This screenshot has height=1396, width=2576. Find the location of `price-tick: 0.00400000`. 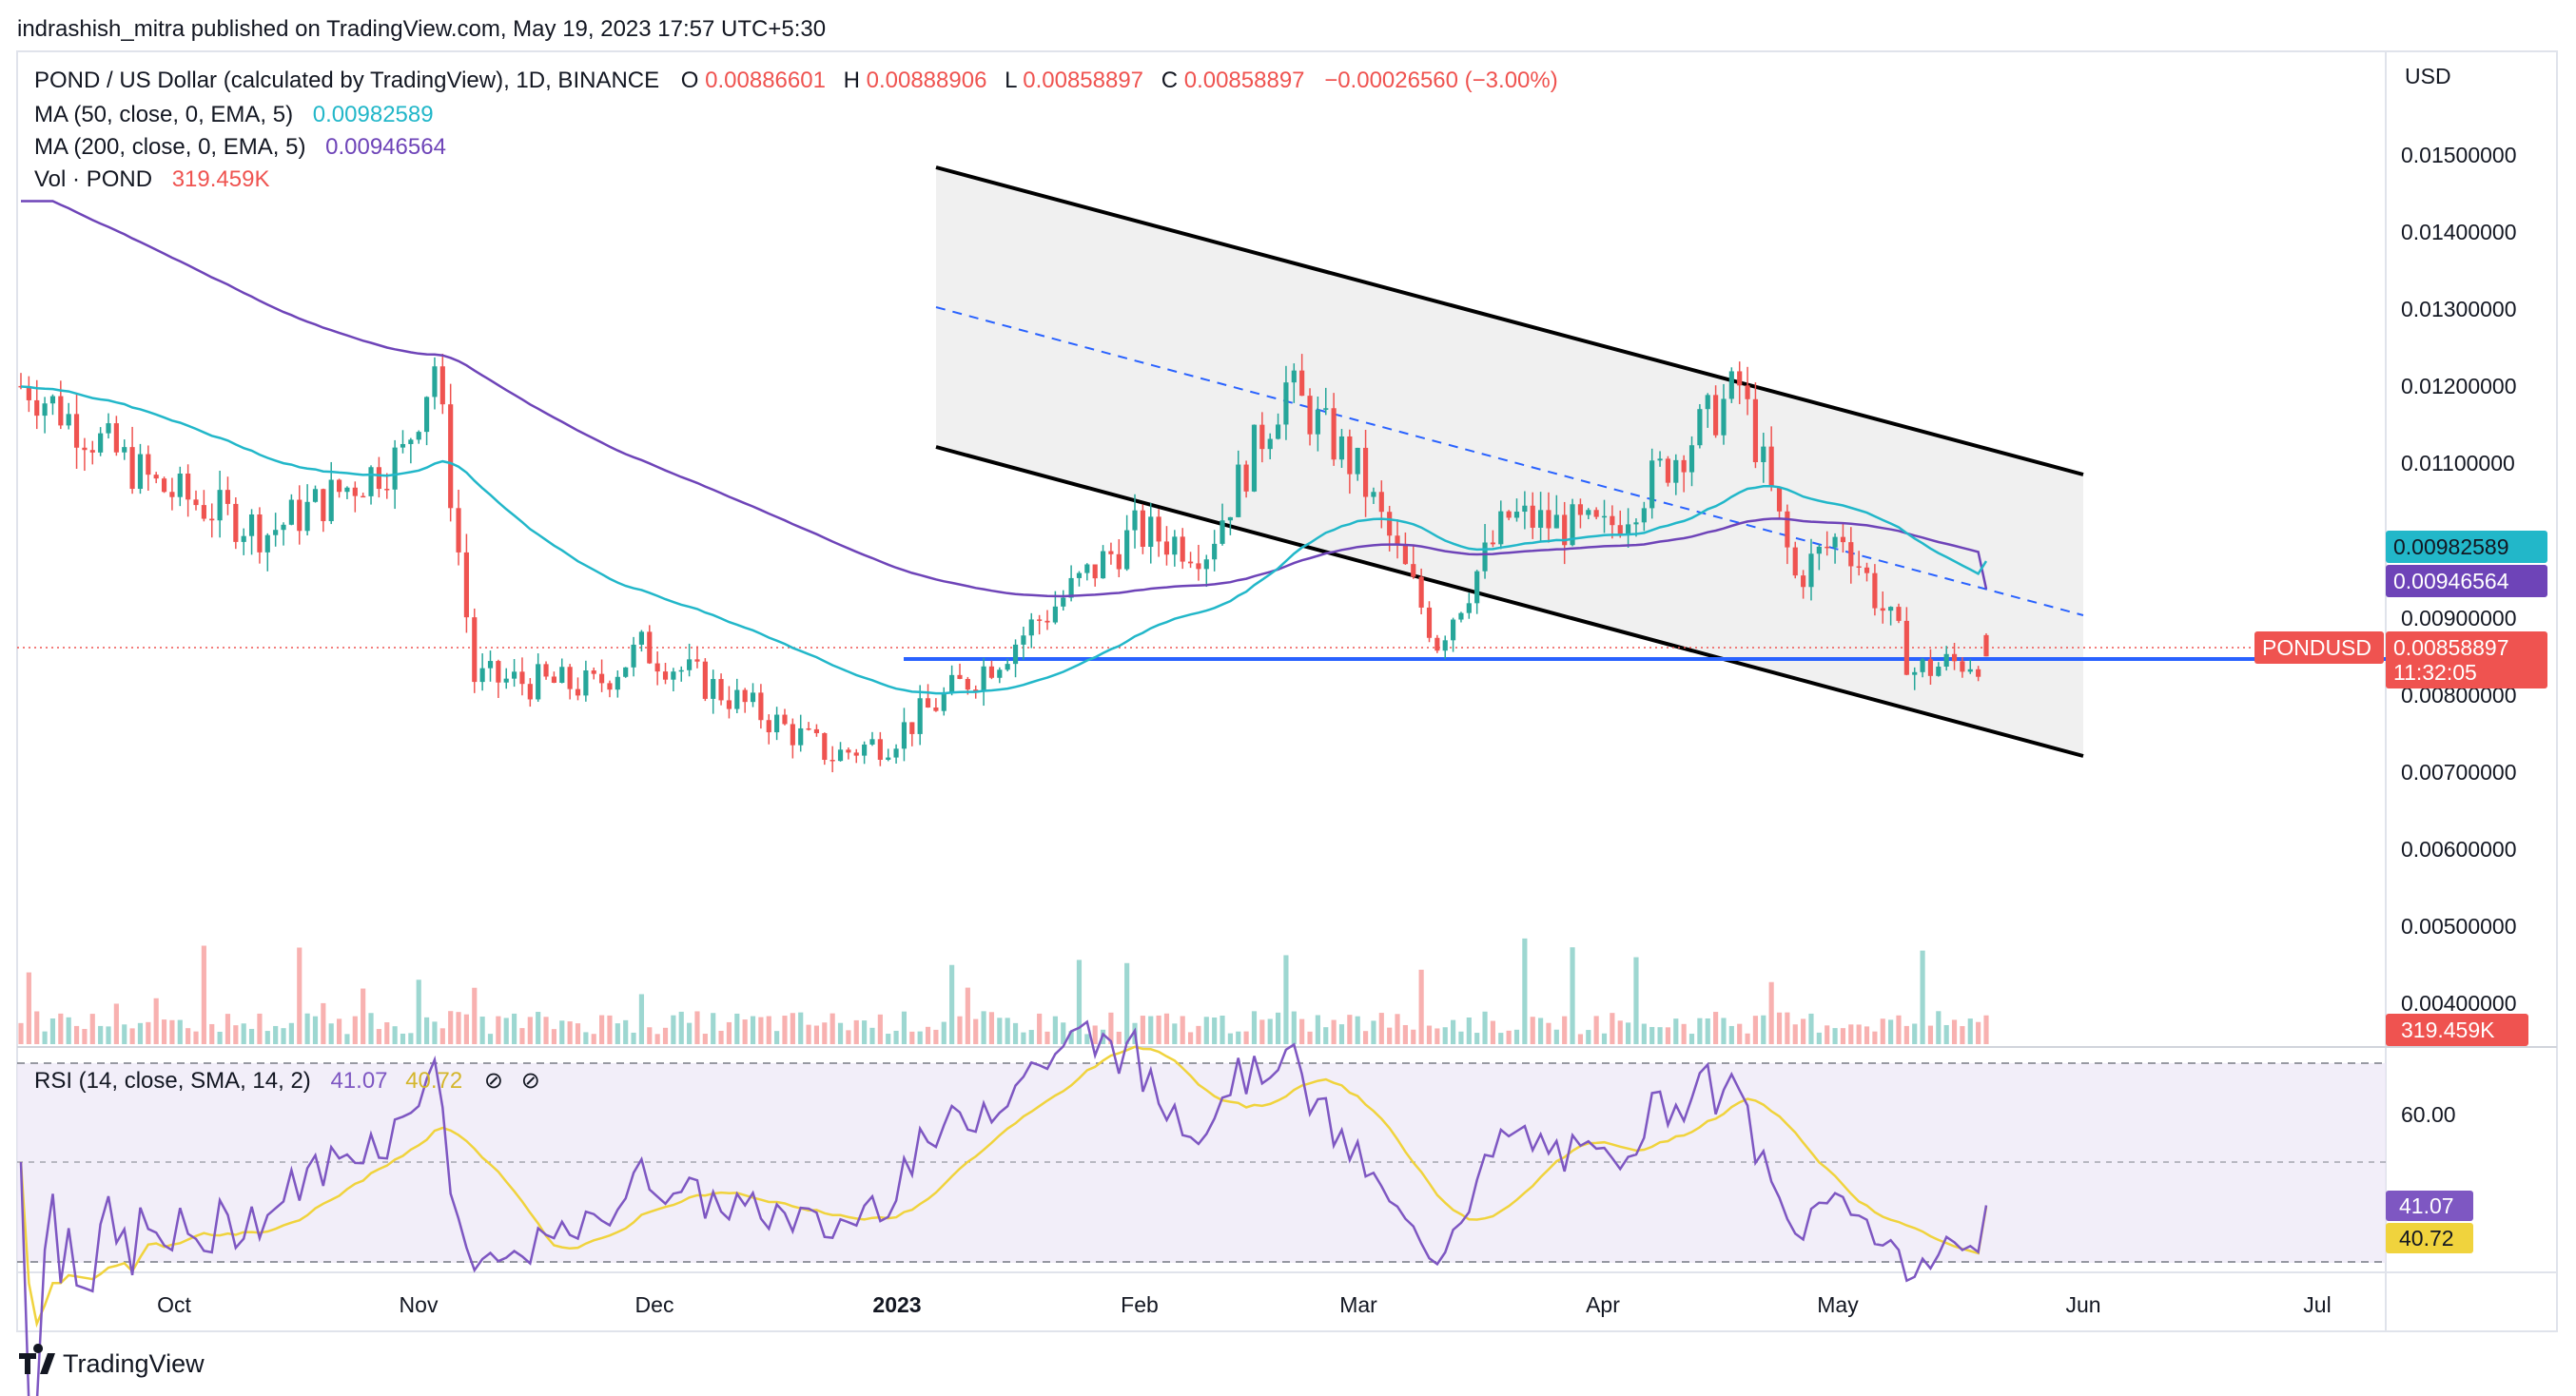

price-tick: 0.00400000 is located at coordinates (2459, 1003).